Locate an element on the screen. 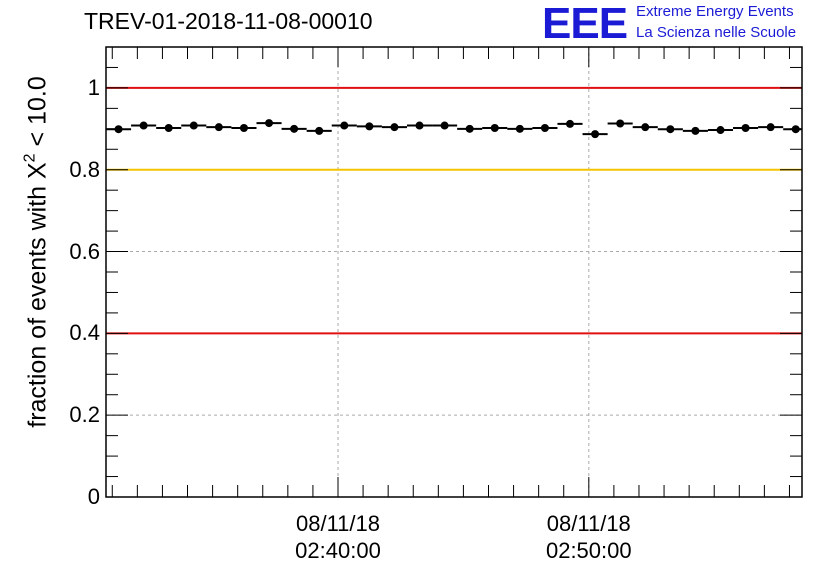 The height and width of the screenshot is (572, 836). chart-title: TREV-01-2018-11-08-00010 is located at coordinates (228, 21).